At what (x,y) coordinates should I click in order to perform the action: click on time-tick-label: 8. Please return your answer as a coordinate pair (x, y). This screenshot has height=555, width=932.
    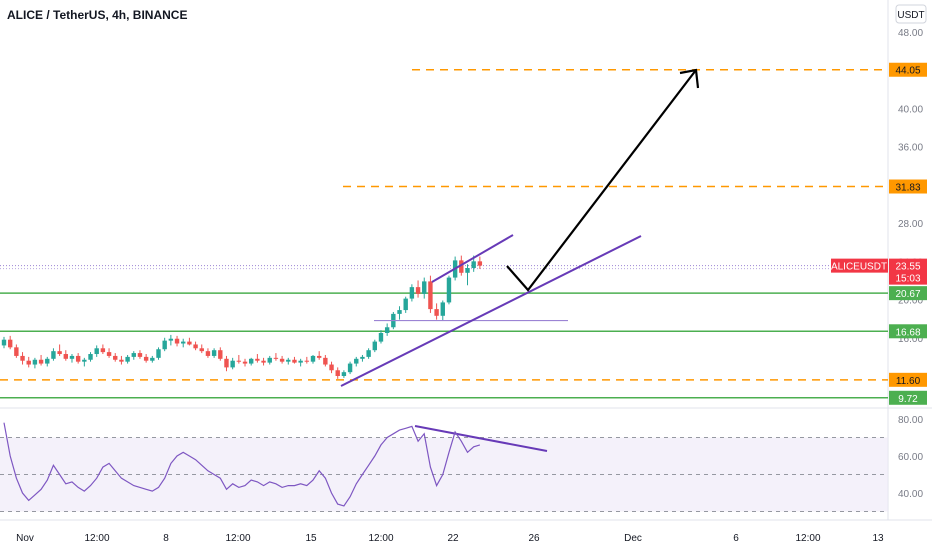
    Looking at the image, I should click on (166, 538).